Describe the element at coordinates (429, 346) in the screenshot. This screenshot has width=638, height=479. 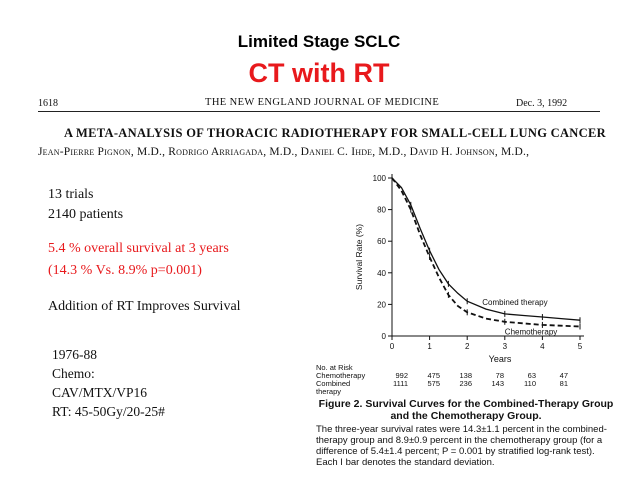
I see `x-tick-label: 1` at that location.